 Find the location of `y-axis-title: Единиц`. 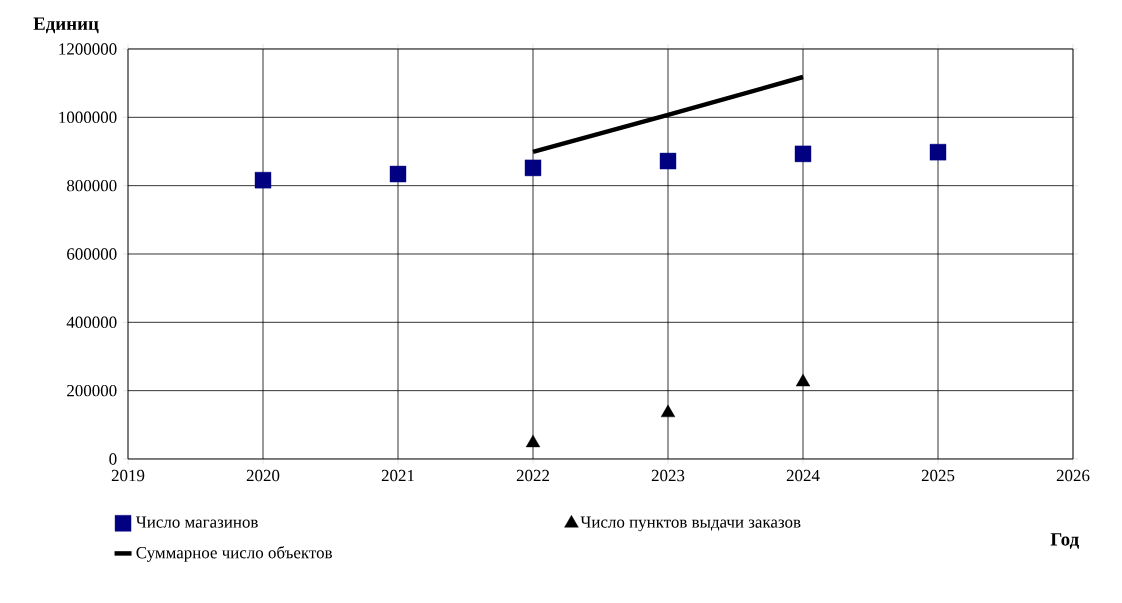

y-axis-title: Единиц is located at coordinates (66, 25).